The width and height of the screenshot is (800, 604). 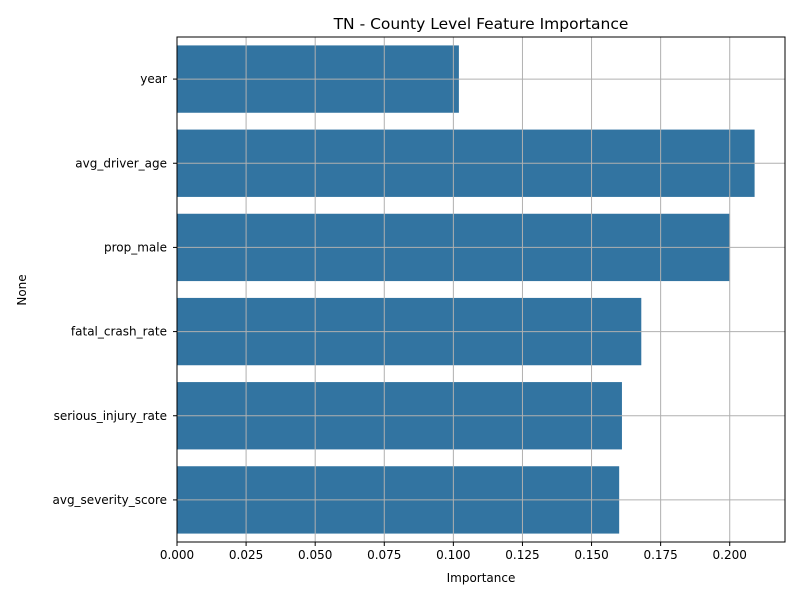 I want to click on y-tick-label: serious_injury_rate, so click(x=110, y=416).